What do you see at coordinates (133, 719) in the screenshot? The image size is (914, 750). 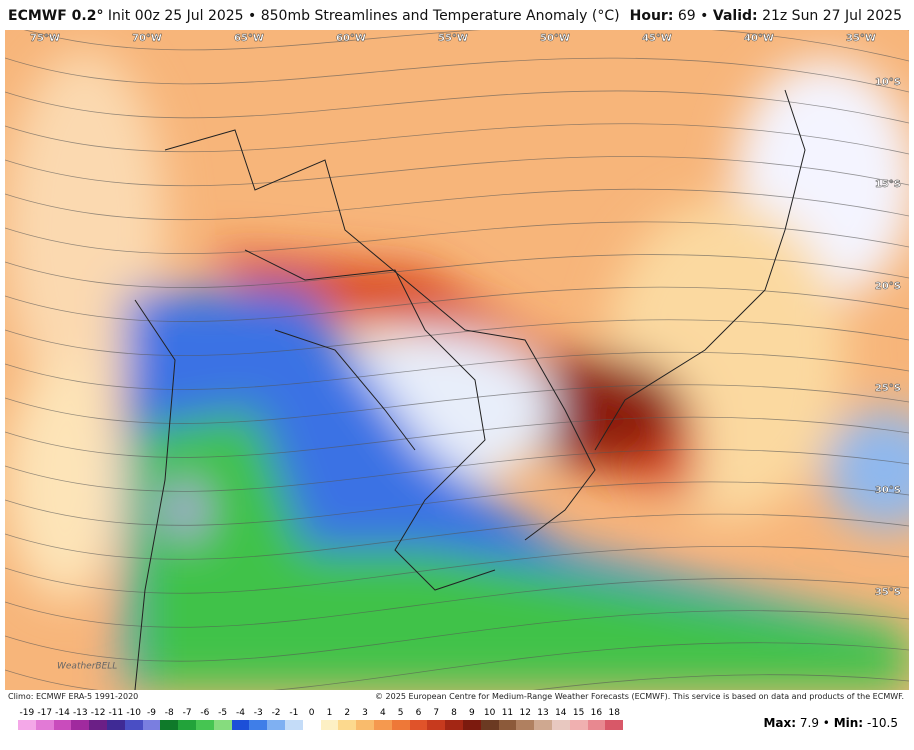 I see `colorbar-cell: -10` at bounding box center [133, 719].